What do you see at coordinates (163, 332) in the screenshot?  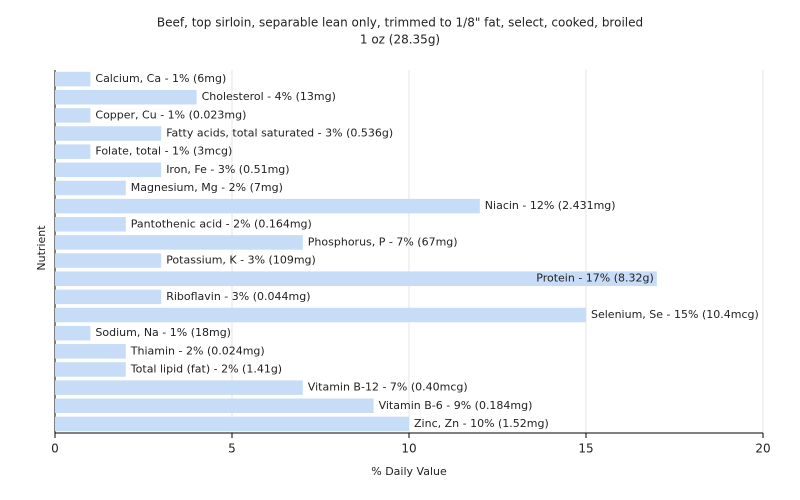 I see `data-label: Sodium, Na - 1% (18mg)` at bounding box center [163, 332].